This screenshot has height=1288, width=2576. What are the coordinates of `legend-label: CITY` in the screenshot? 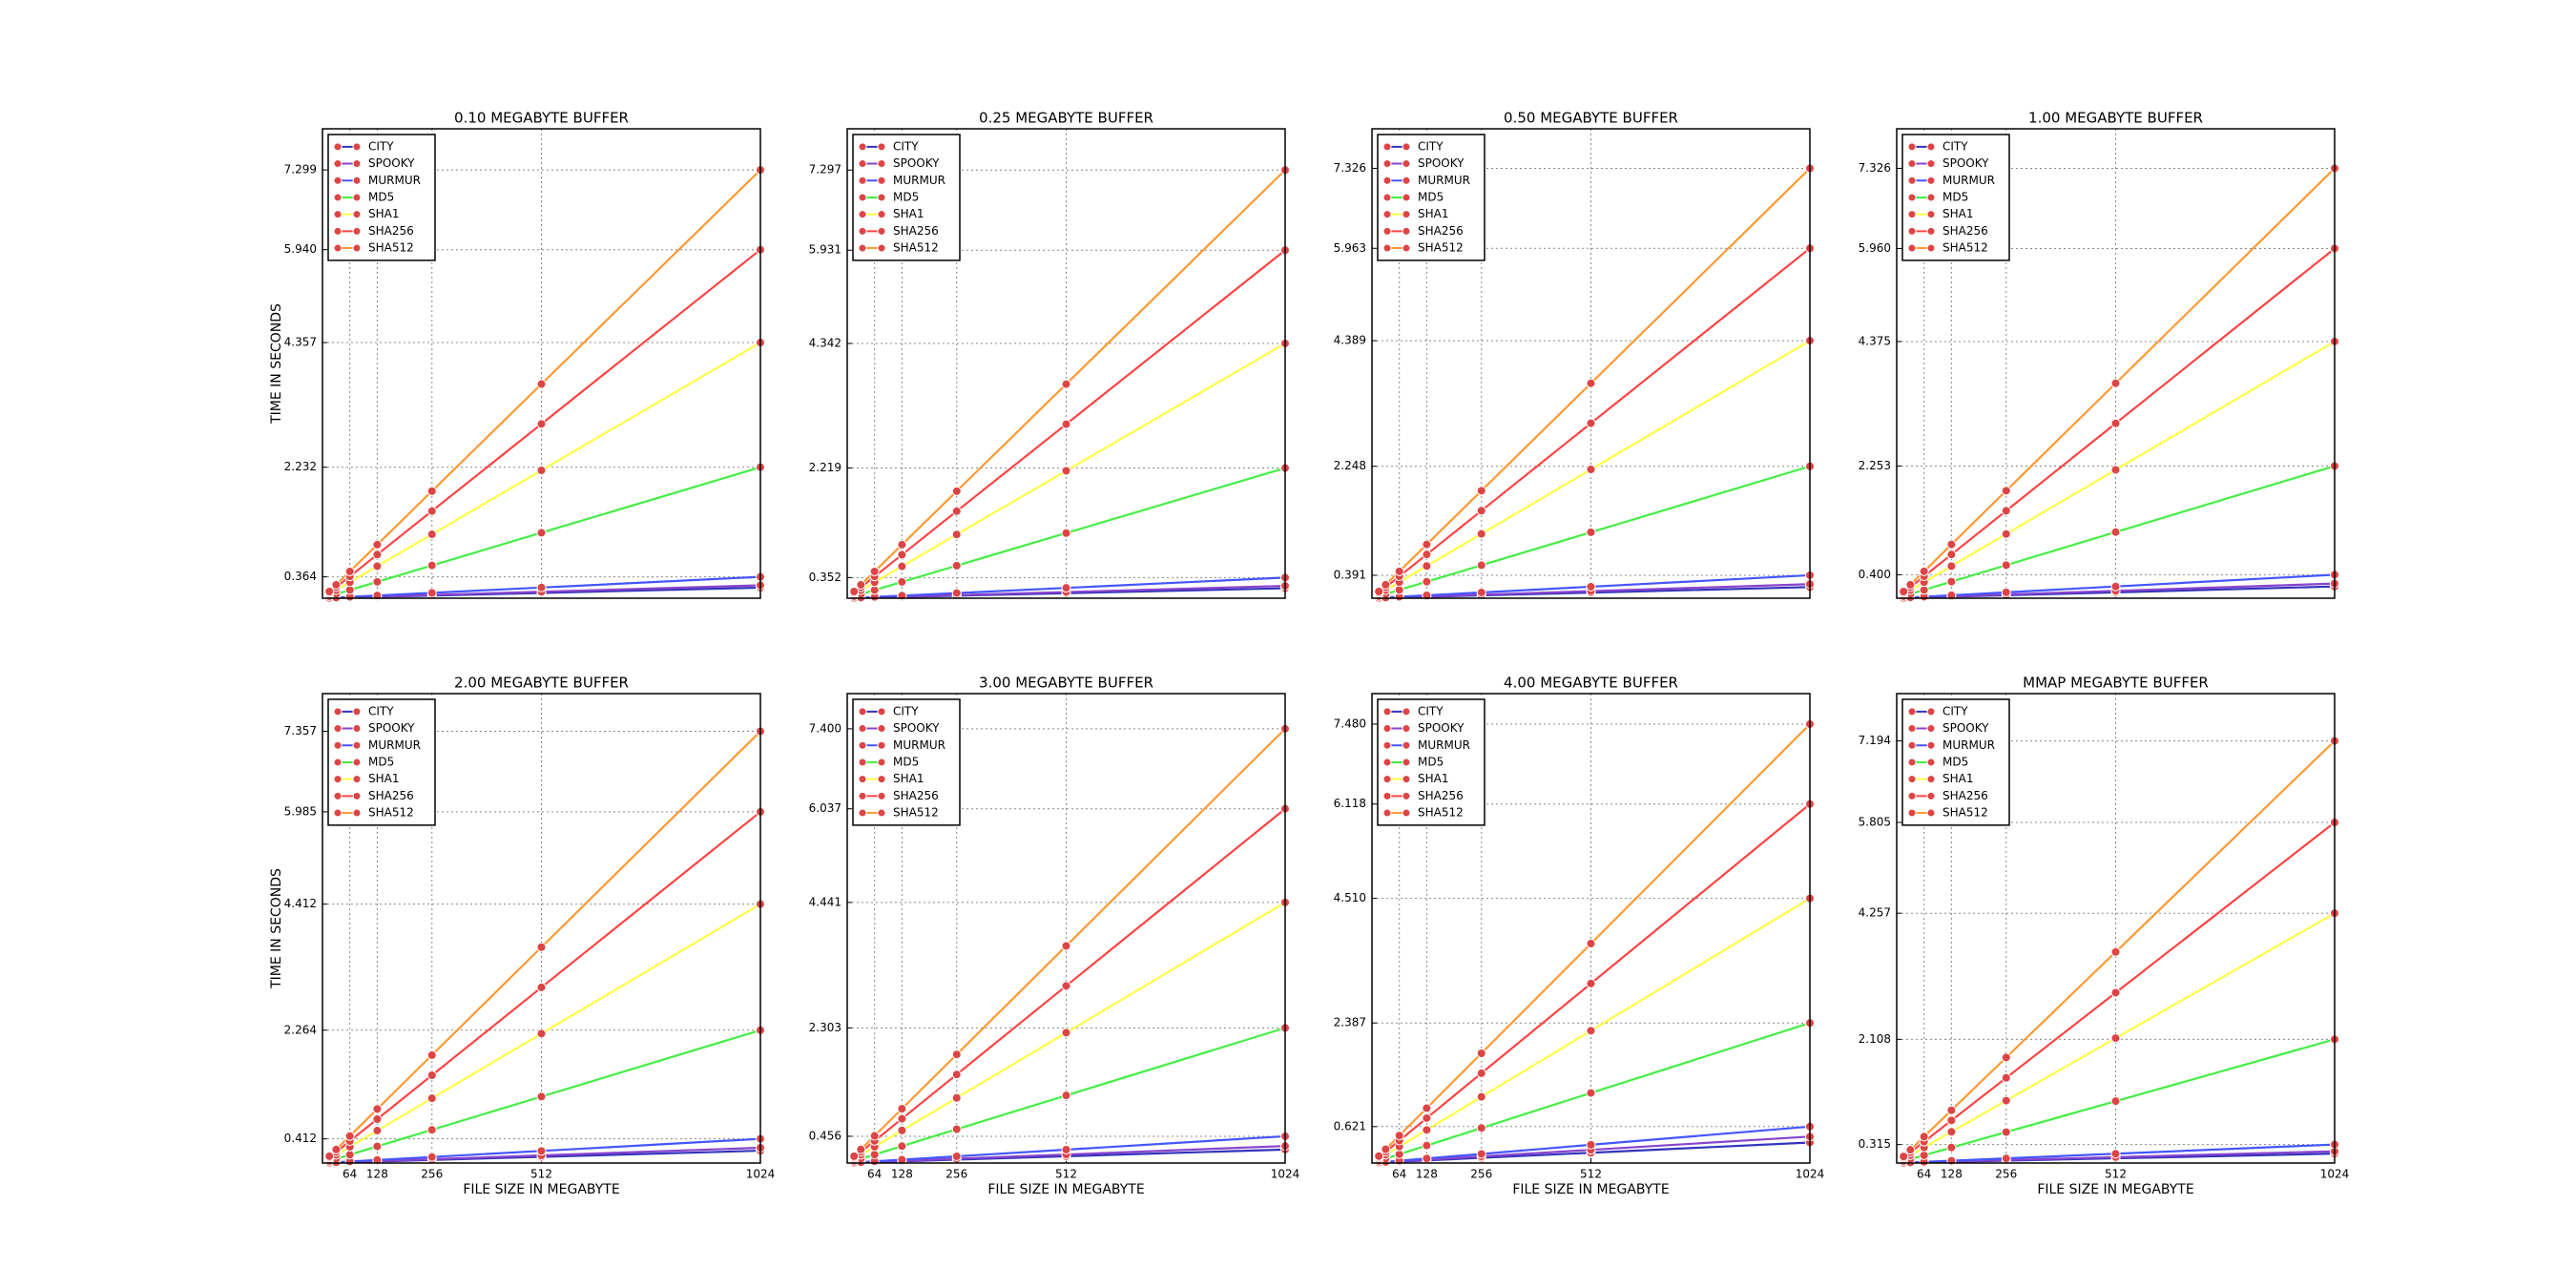 It's located at (906, 146).